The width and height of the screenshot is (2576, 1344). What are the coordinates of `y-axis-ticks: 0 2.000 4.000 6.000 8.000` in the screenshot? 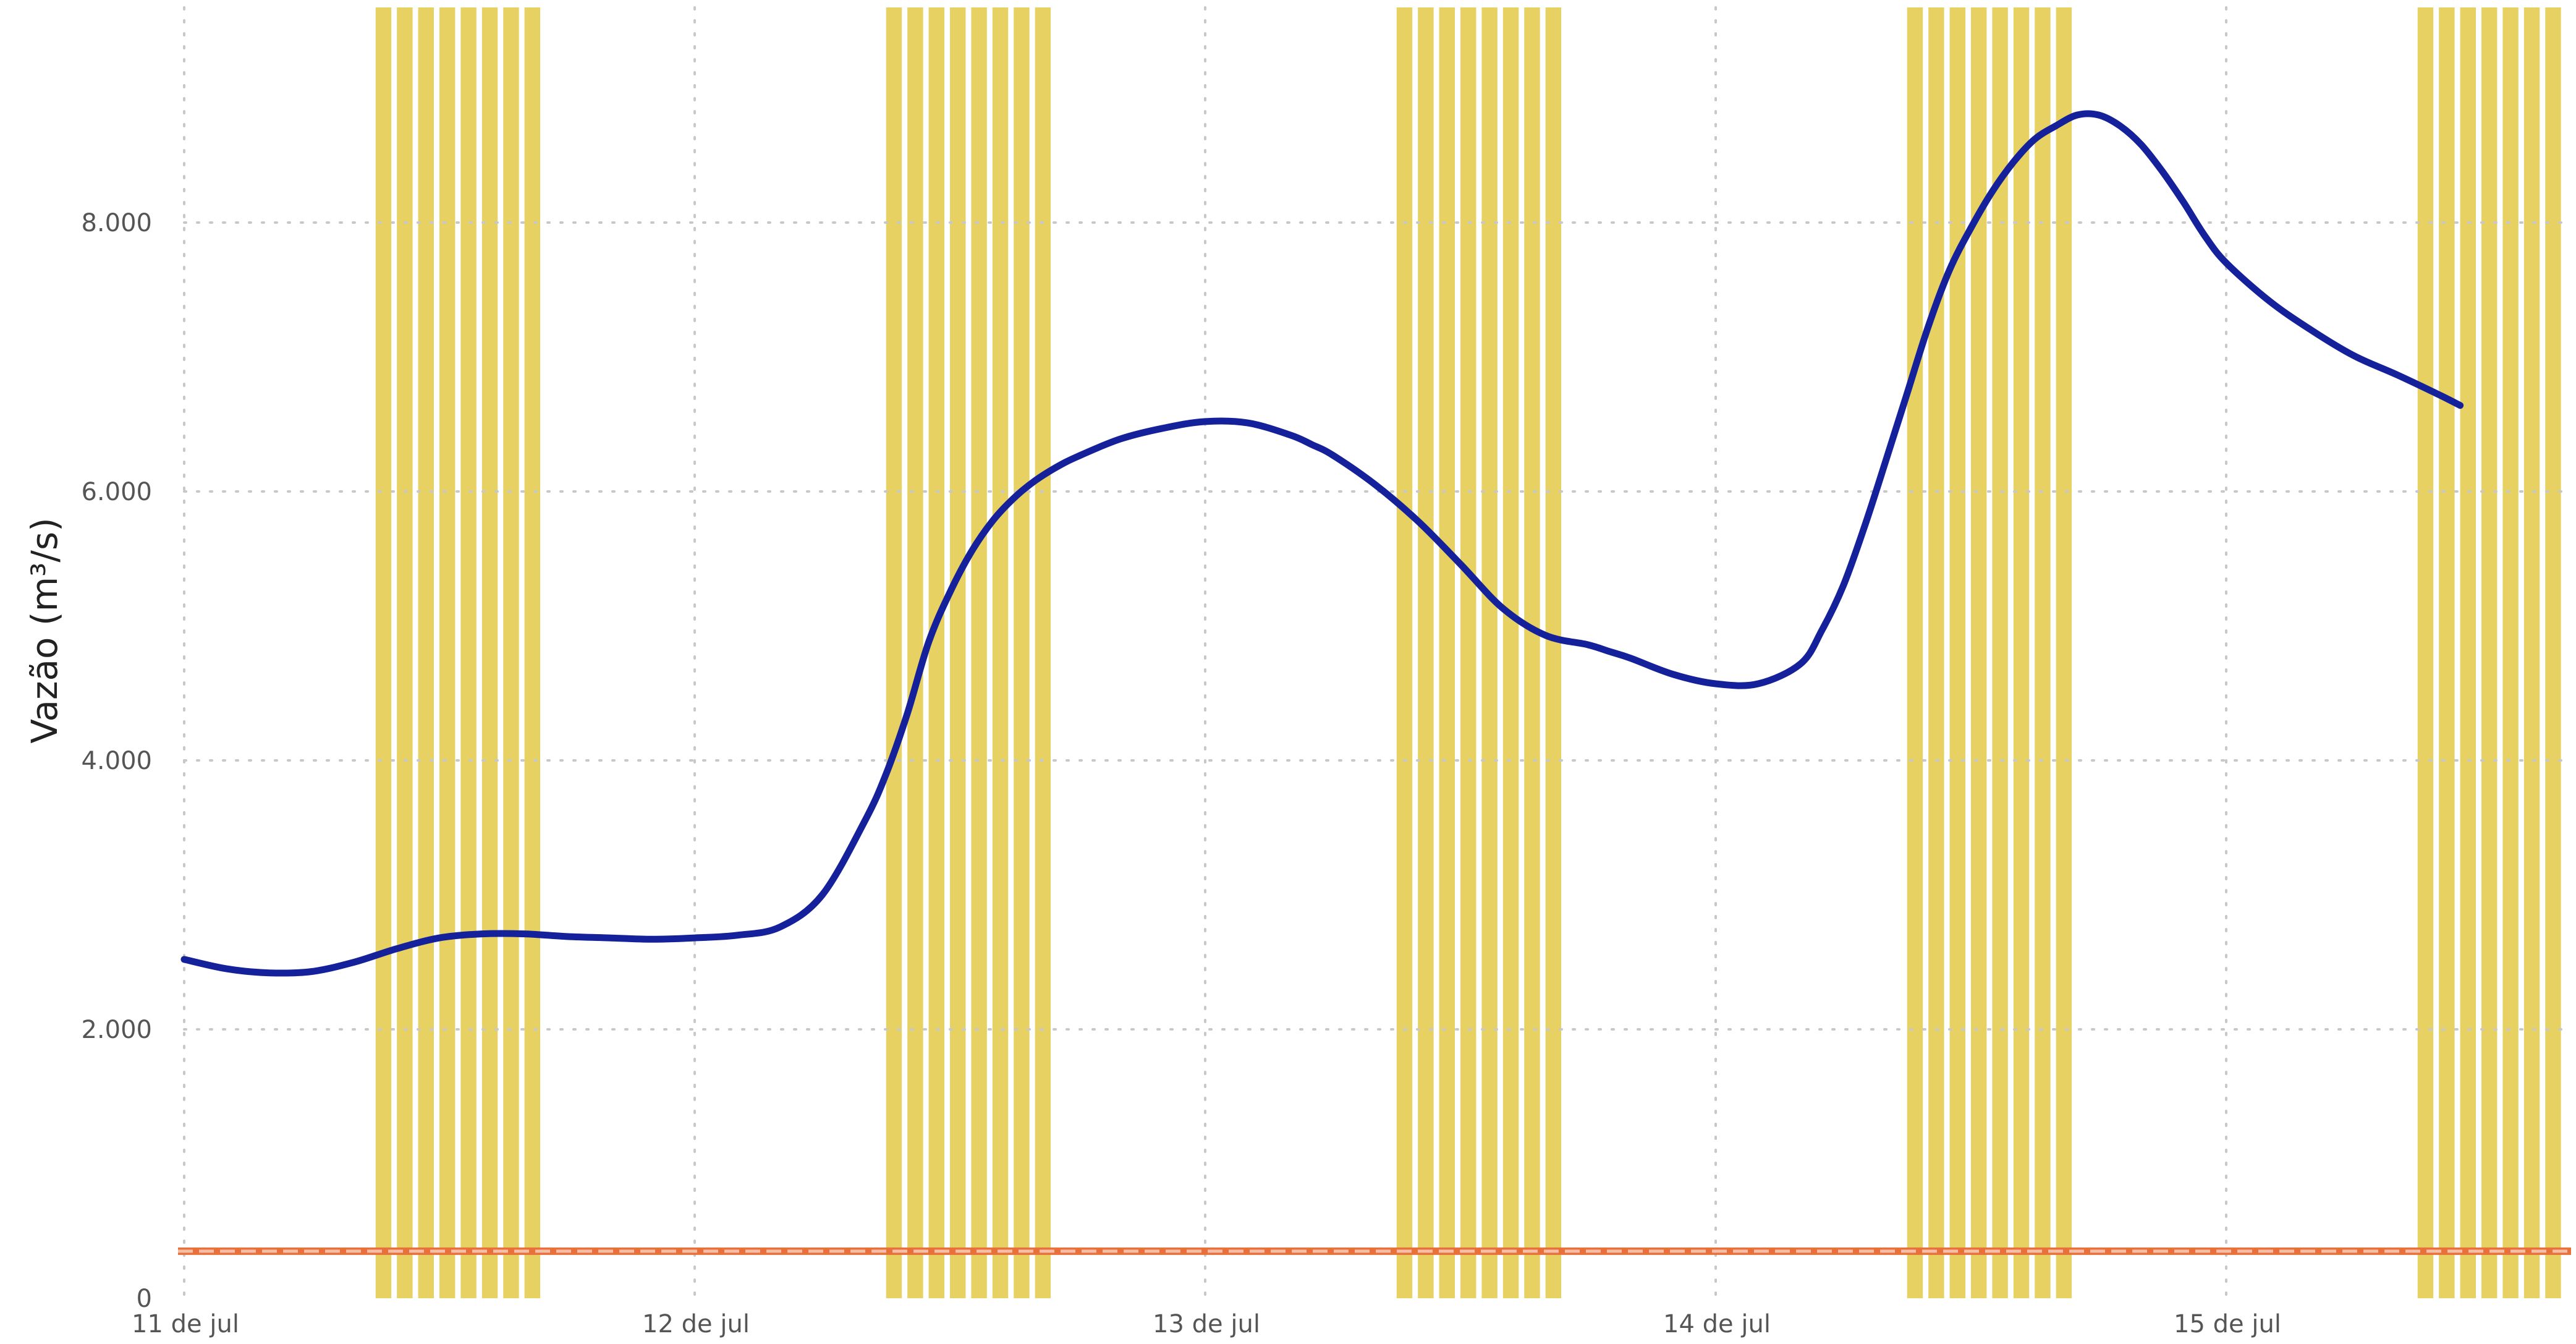 It's located at (116, 761).